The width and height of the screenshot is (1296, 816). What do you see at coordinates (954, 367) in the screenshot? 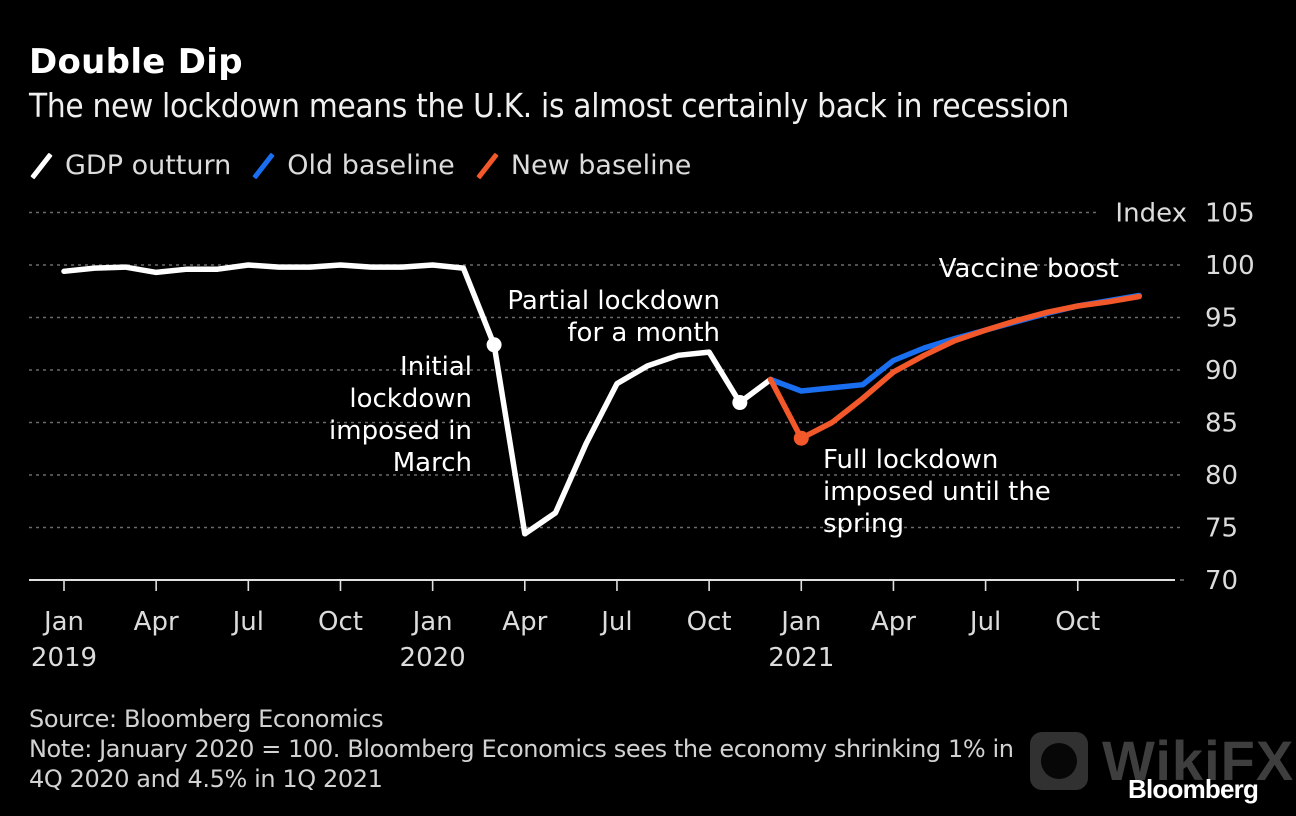
I see `series-line-new-baseline` at bounding box center [954, 367].